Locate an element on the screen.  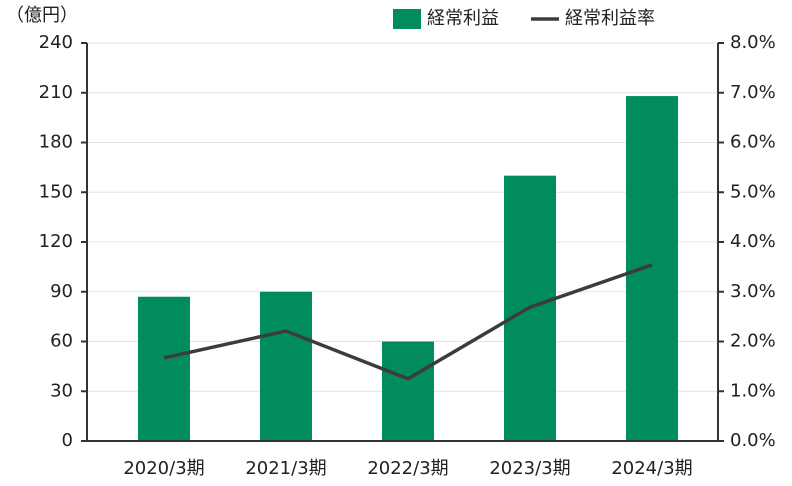
y2-tick-label: 3.0% is located at coordinates (753, 291).